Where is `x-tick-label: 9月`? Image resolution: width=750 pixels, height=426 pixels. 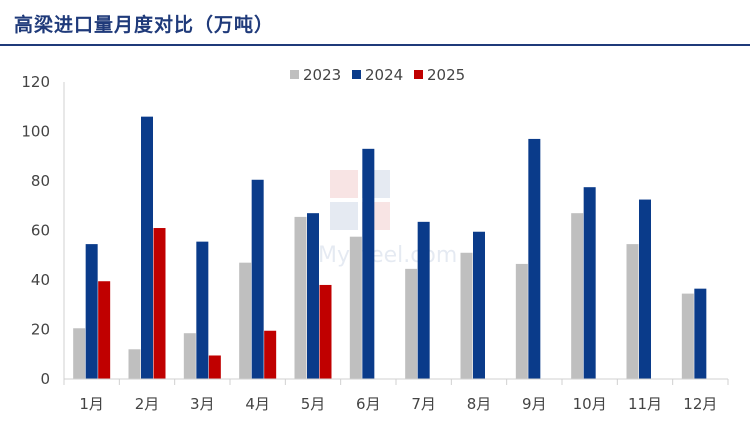 x-tick-label: 9月 is located at coordinates (534, 404).